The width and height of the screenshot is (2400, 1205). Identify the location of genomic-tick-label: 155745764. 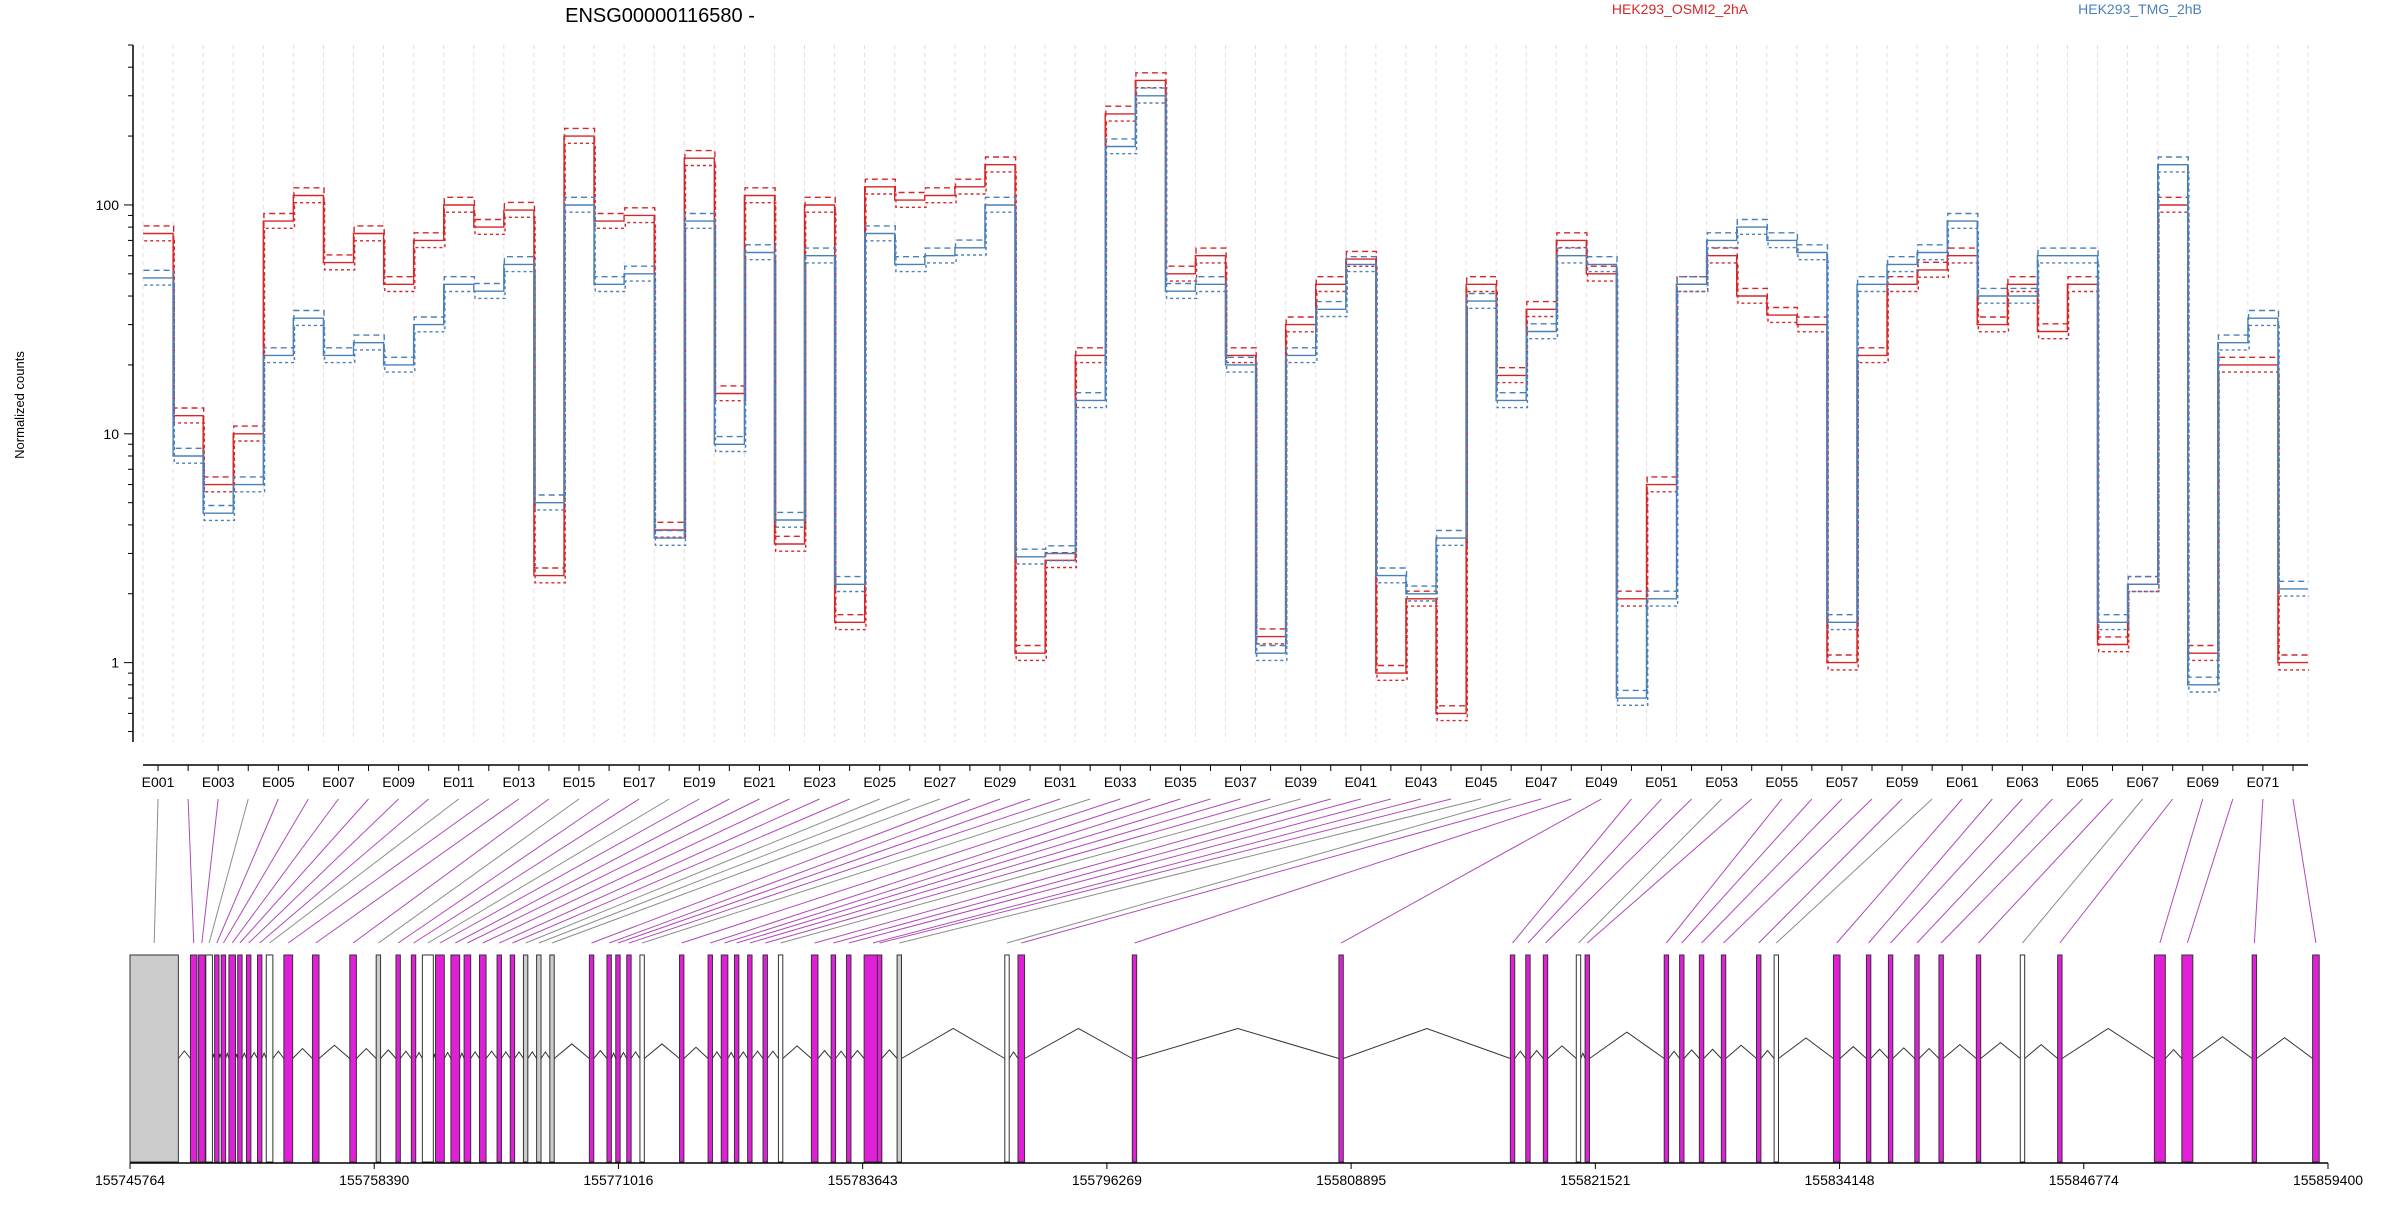
(130, 1180).